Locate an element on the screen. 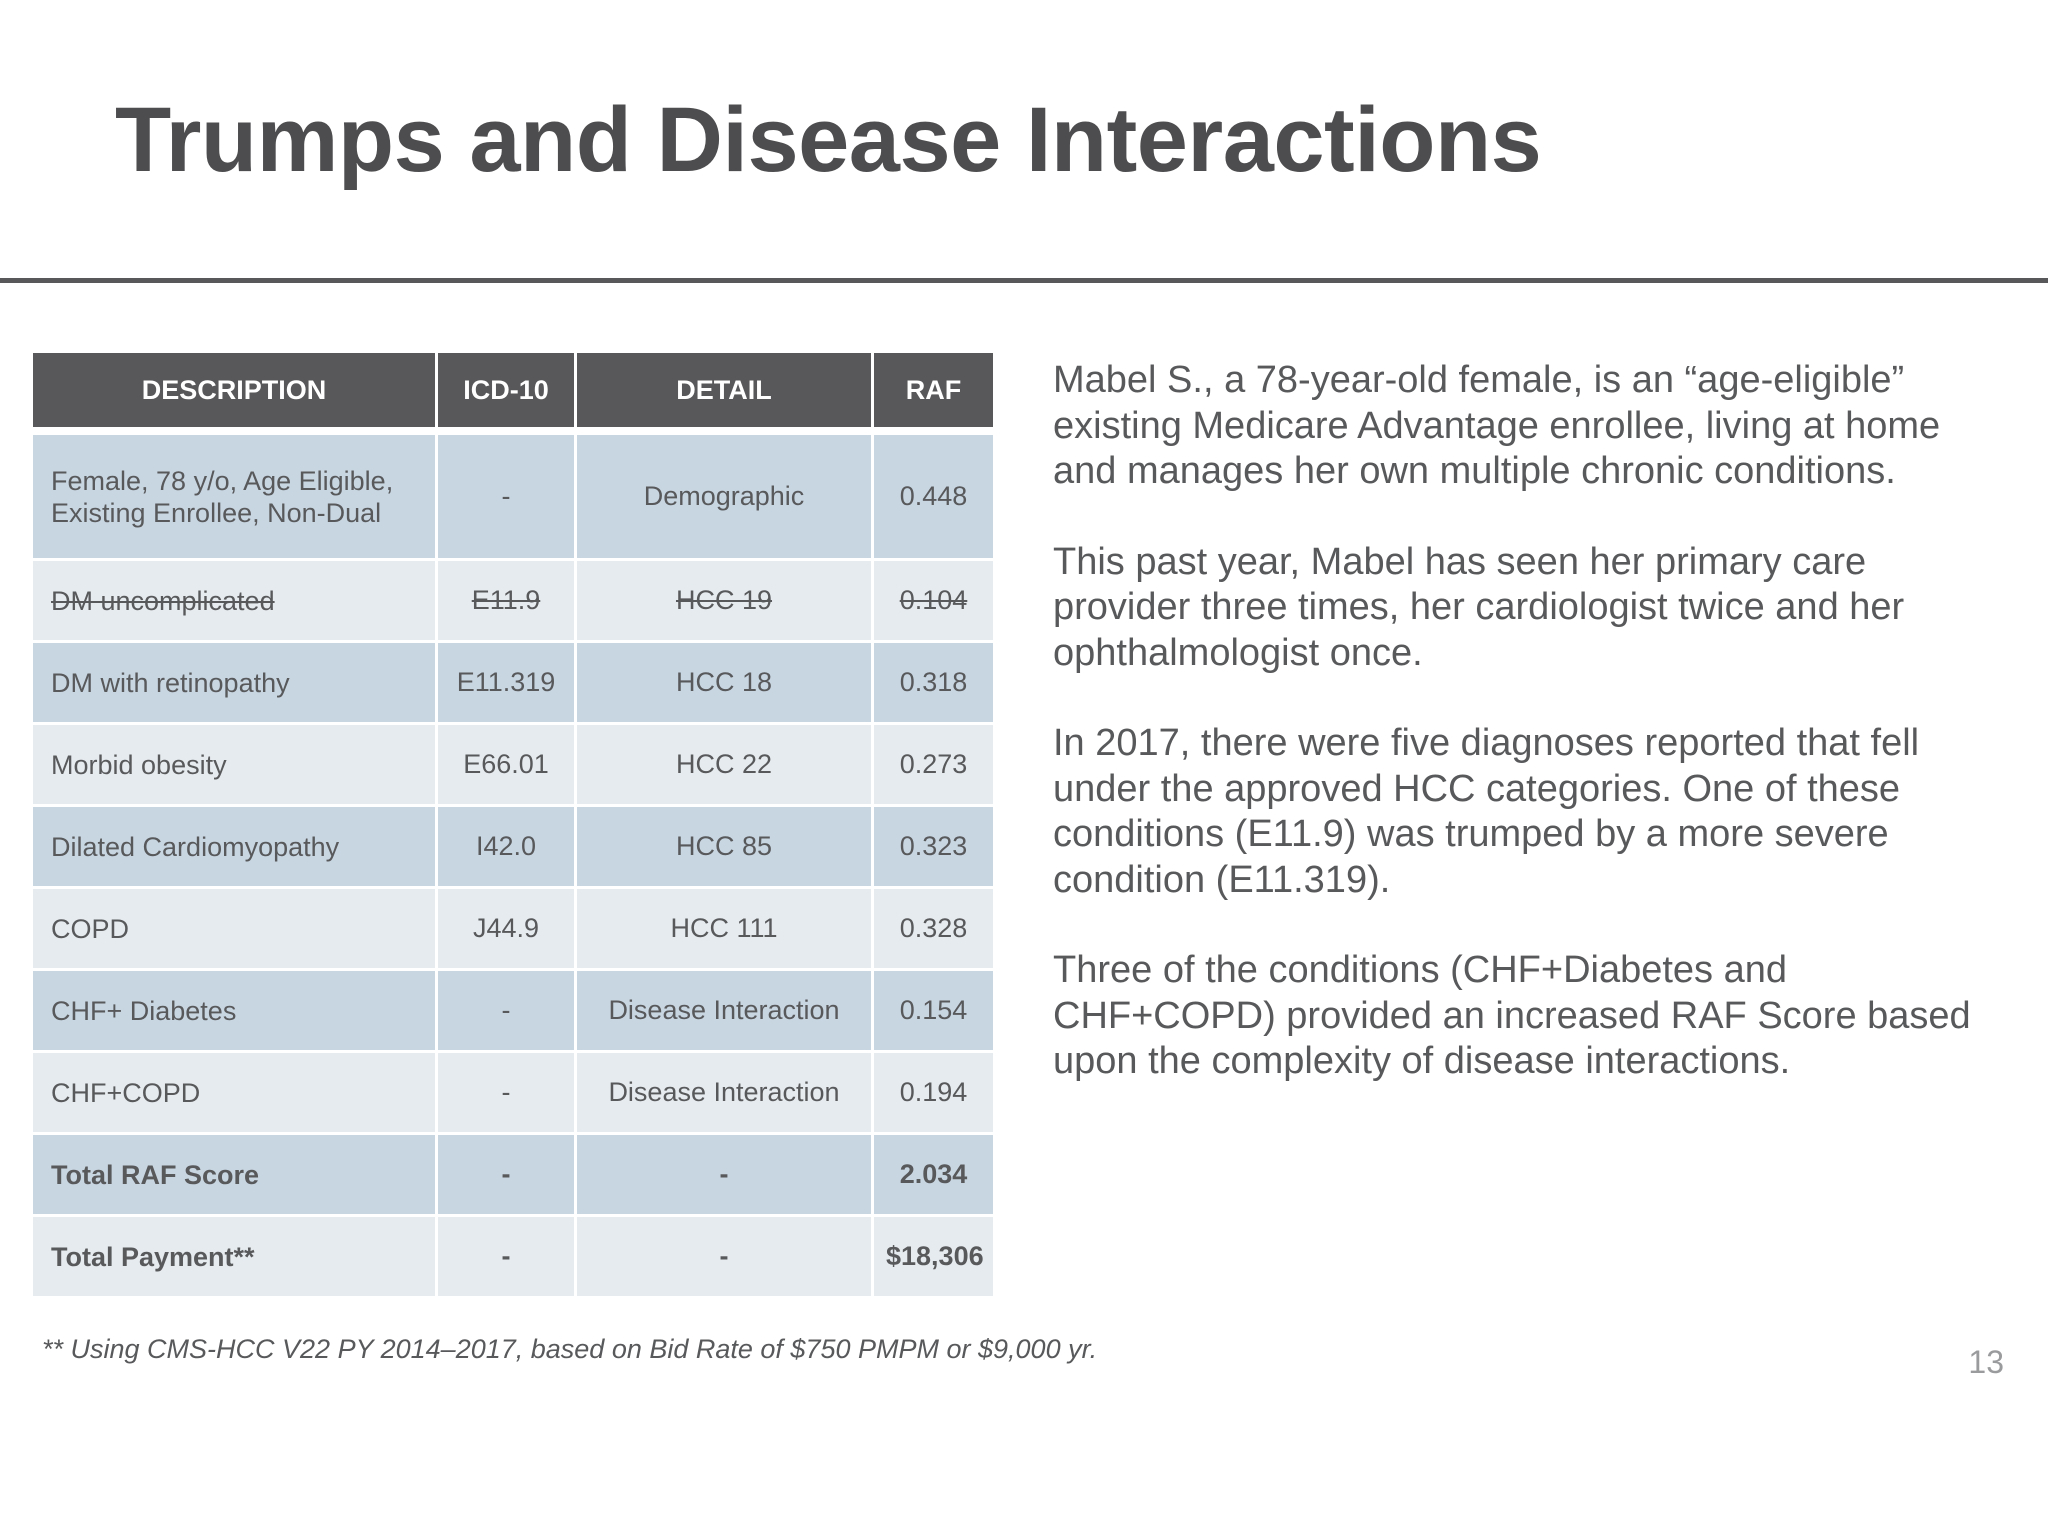  cell-description: Morbid obesity is located at coordinates (235, 766).